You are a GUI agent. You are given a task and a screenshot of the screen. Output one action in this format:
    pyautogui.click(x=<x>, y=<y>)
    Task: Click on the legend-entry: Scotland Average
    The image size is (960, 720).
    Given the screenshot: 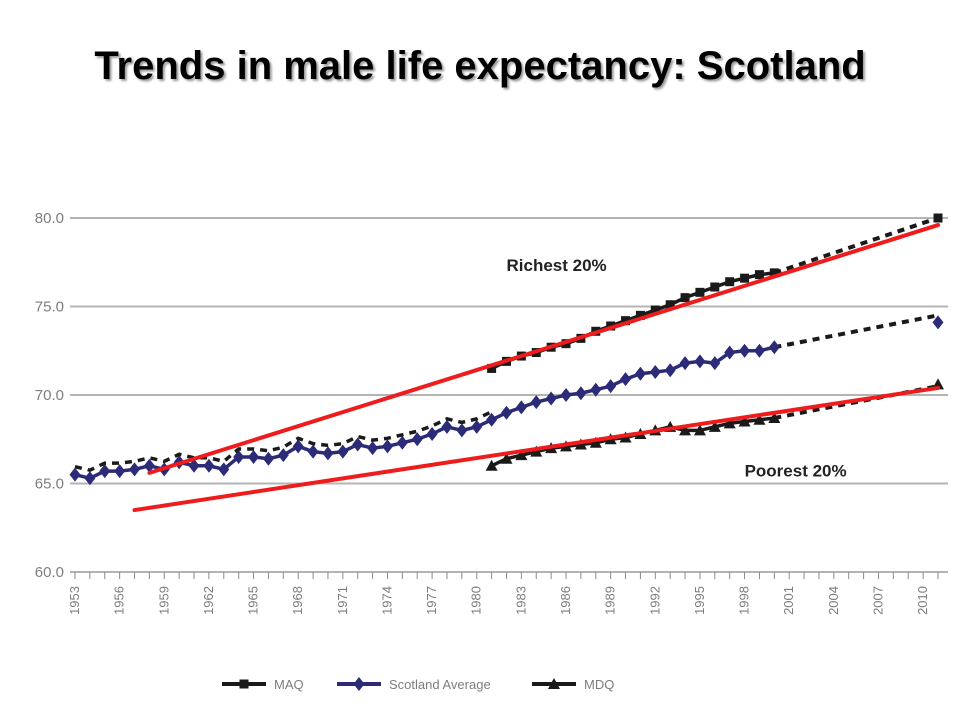 What is the action you would take?
    pyautogui.click(x=414, y=684)
    